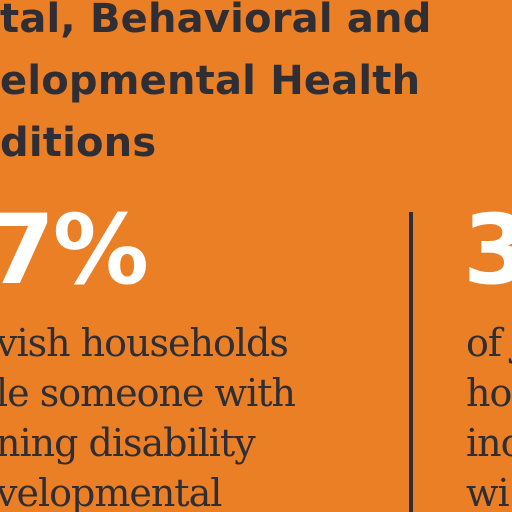 The image size is (512, 512). What do you see at coordinates (210, 81) in the screenshot?
I see `heading-line: elopmental Health` at bounding box center [210, 81].